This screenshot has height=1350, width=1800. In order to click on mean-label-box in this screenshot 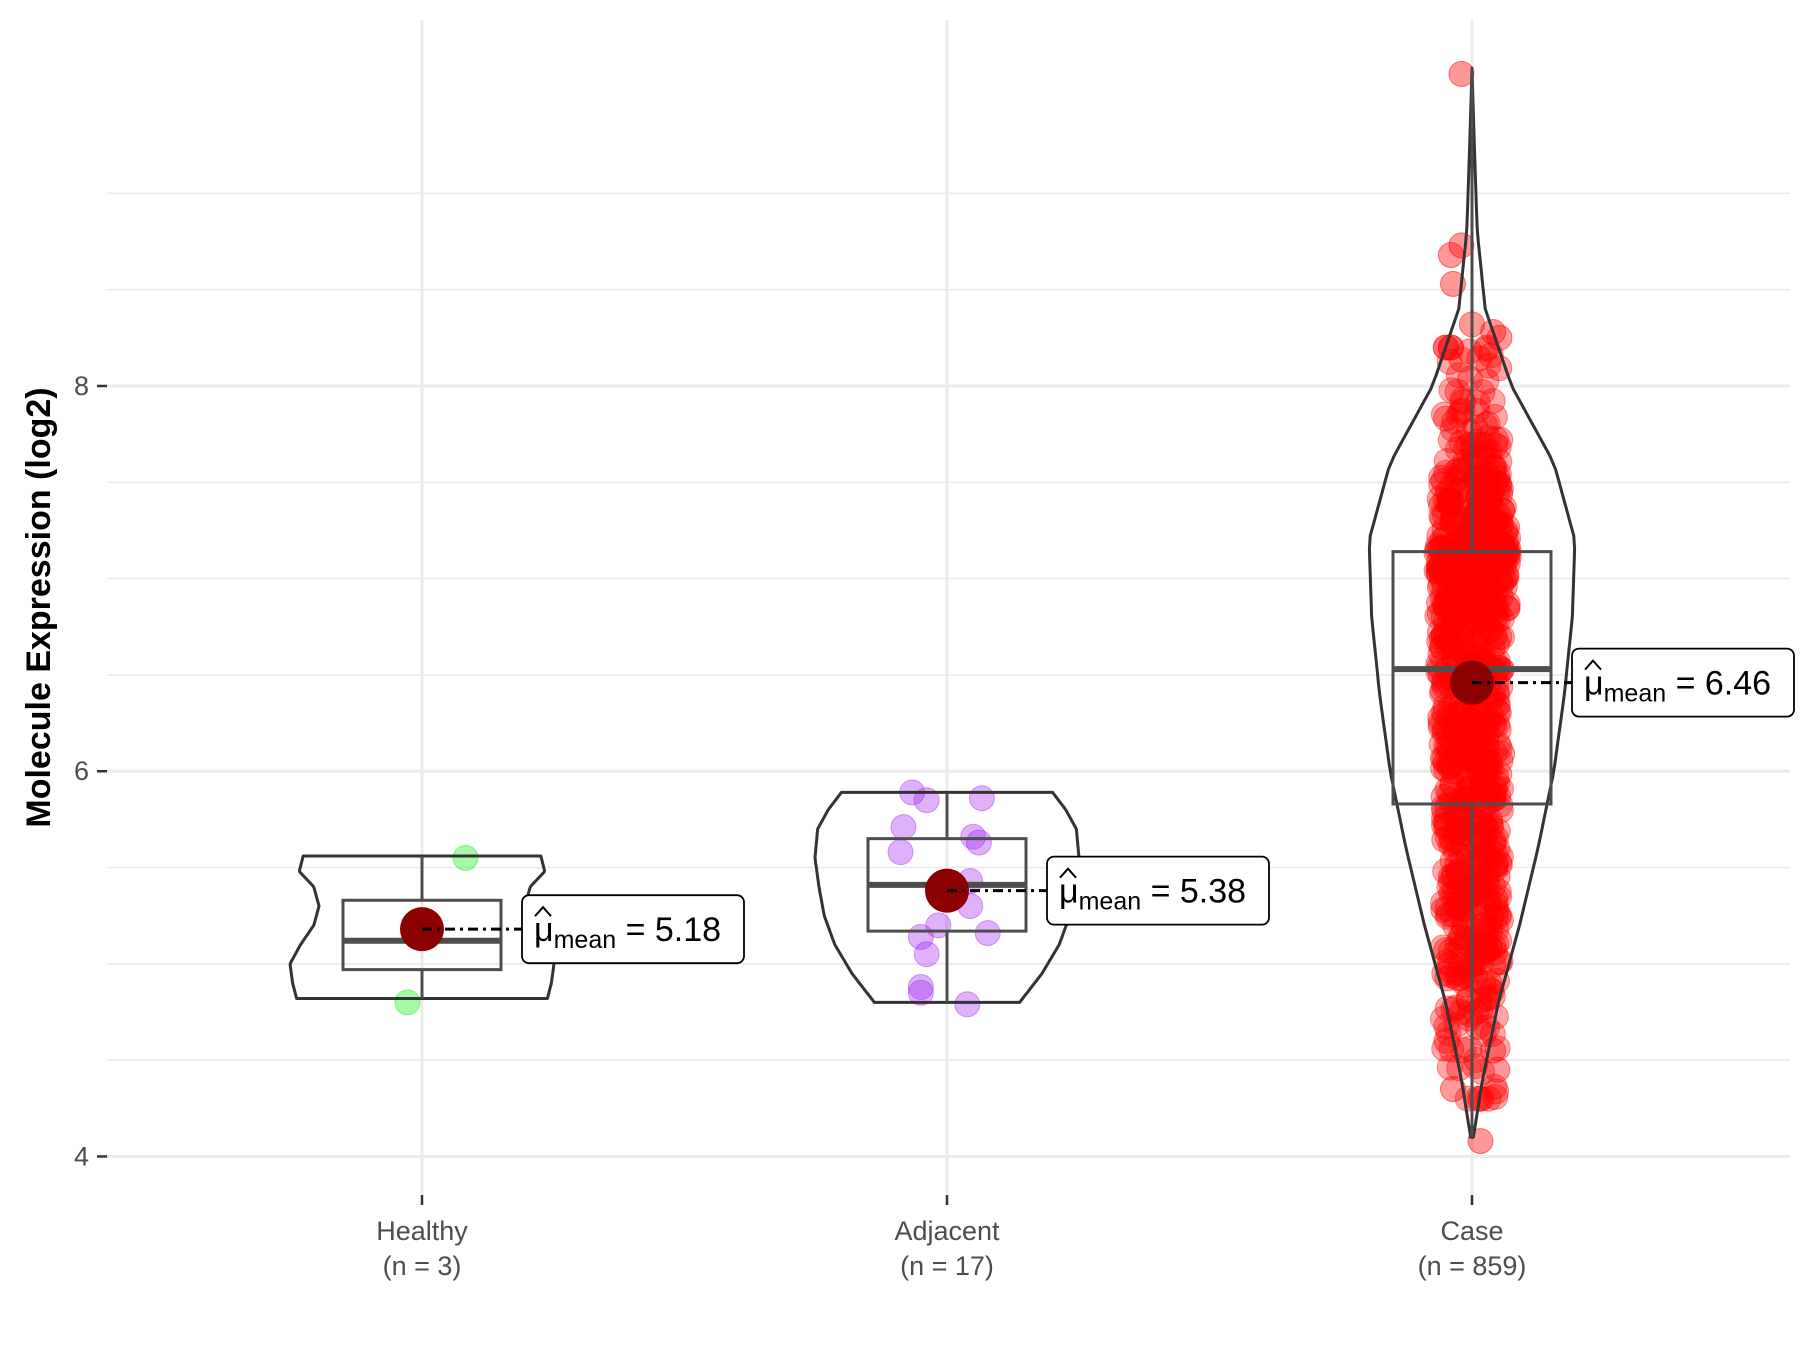, I will do `click(633, 929)`.